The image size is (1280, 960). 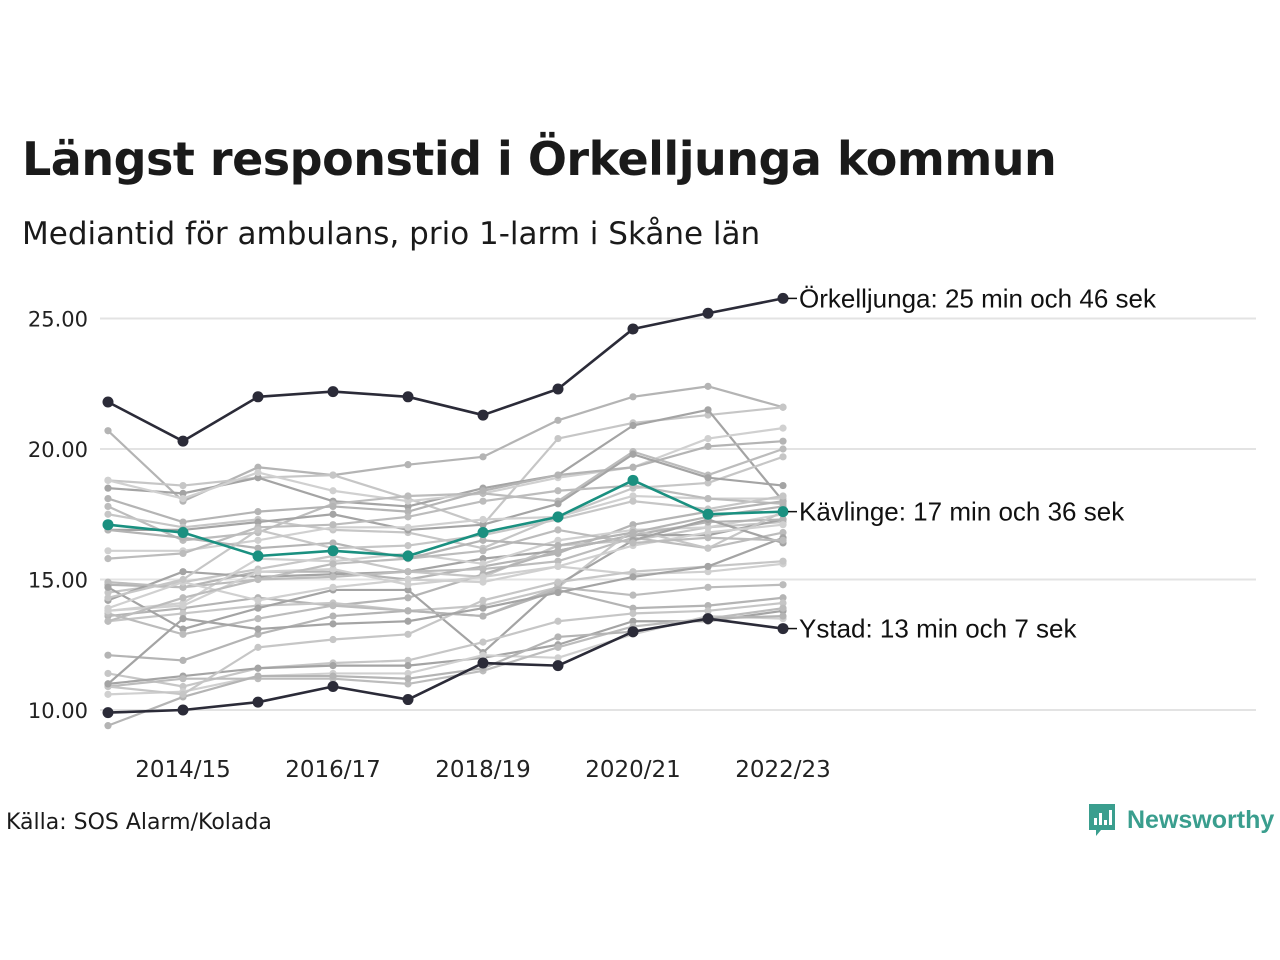 I want to click on y-tick-label: 10.00, so click(x=58, y=711).